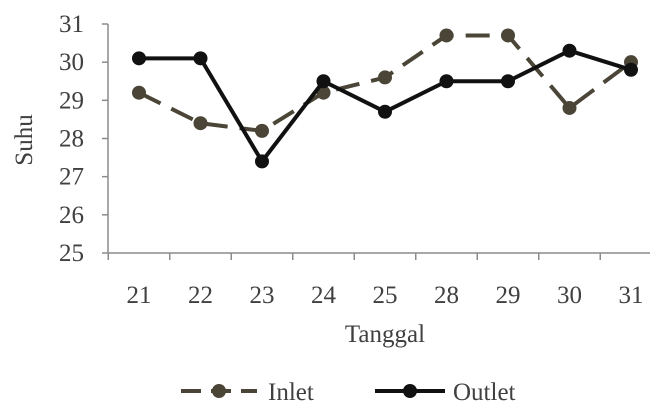  Describe the element at coordinates (139, 295) in the screenshot. I see `x-tick-label: 21` at that location.